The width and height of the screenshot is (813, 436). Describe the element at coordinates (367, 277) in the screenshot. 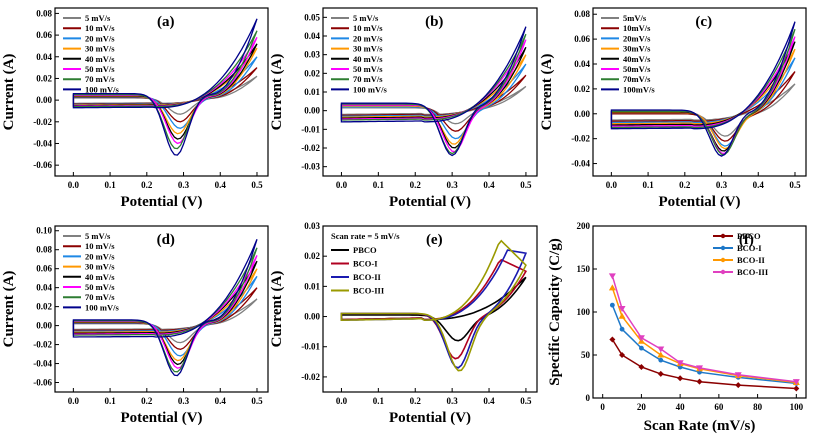

I see `legend-label: BCO-II` at that location.